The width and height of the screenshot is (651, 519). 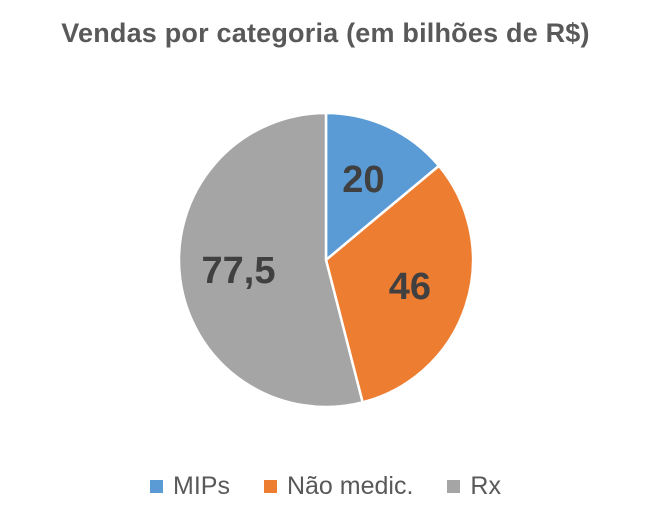 What do you see at coordinates (454, 486) in the screenshot?
I see `legend-swatch-rx` at bounding box center [454, 486].